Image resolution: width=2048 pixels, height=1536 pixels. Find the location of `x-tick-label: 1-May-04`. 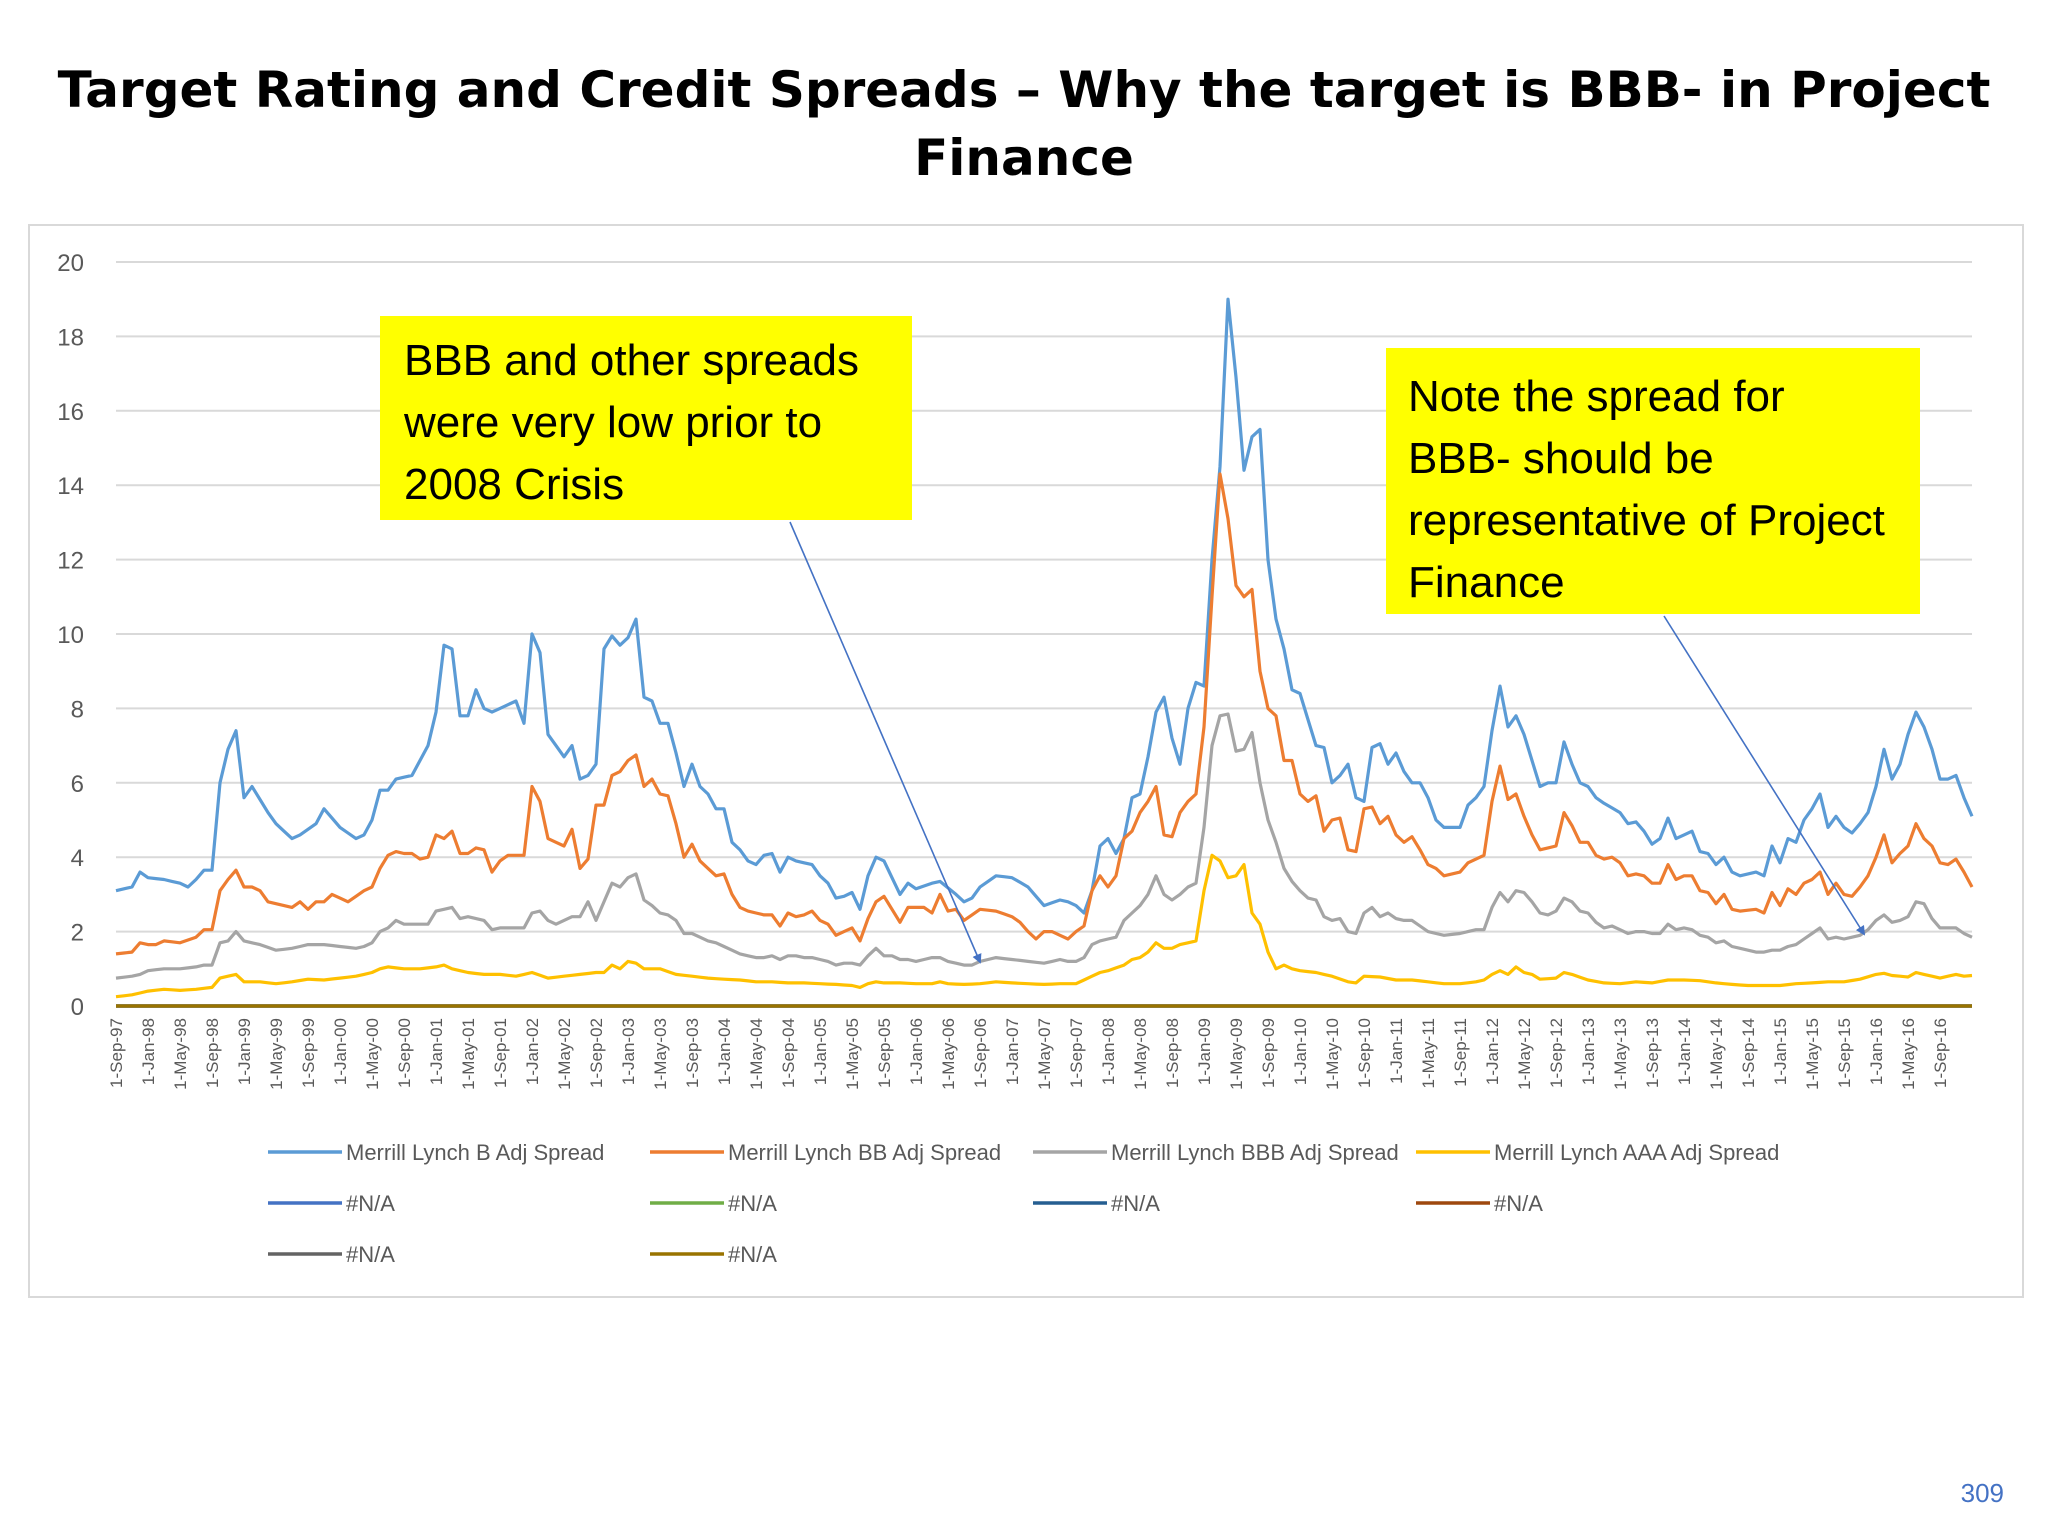

x-tick-label: 1-May-04 is located at coordinates (756, 1054).